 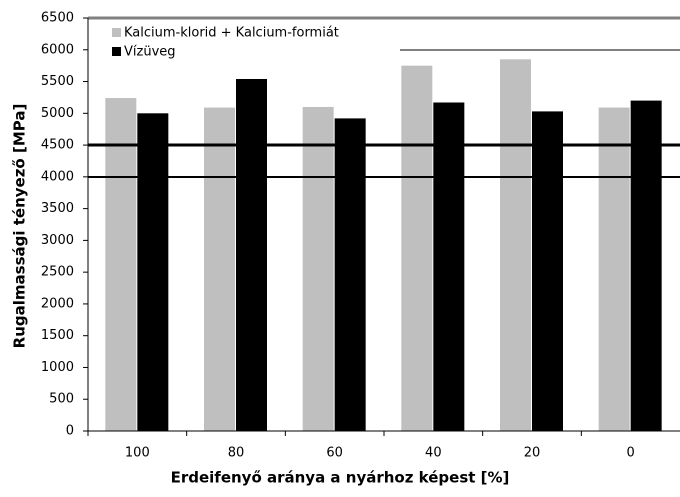 I want to click on y-tick-label: 3000, so click(x=57, y=240).